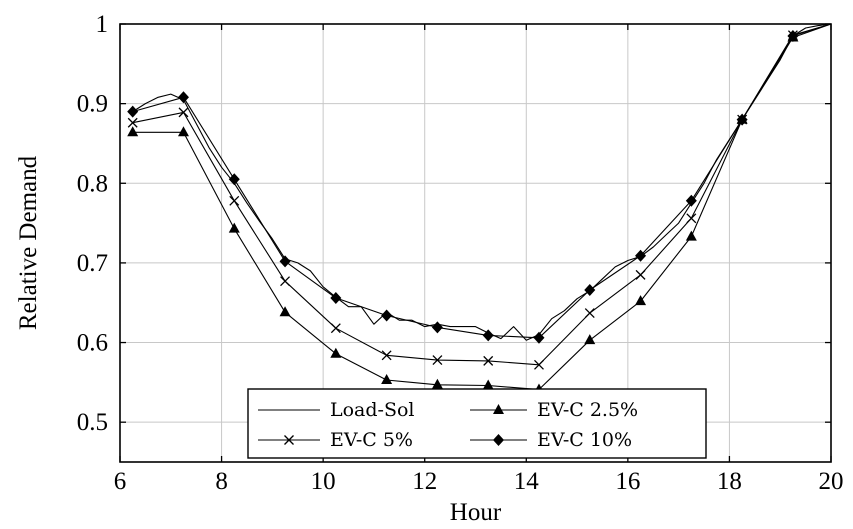  Describe the element at coordinates (627, 481) in the screenshot. I see `x-tick-label: 16` at that location.